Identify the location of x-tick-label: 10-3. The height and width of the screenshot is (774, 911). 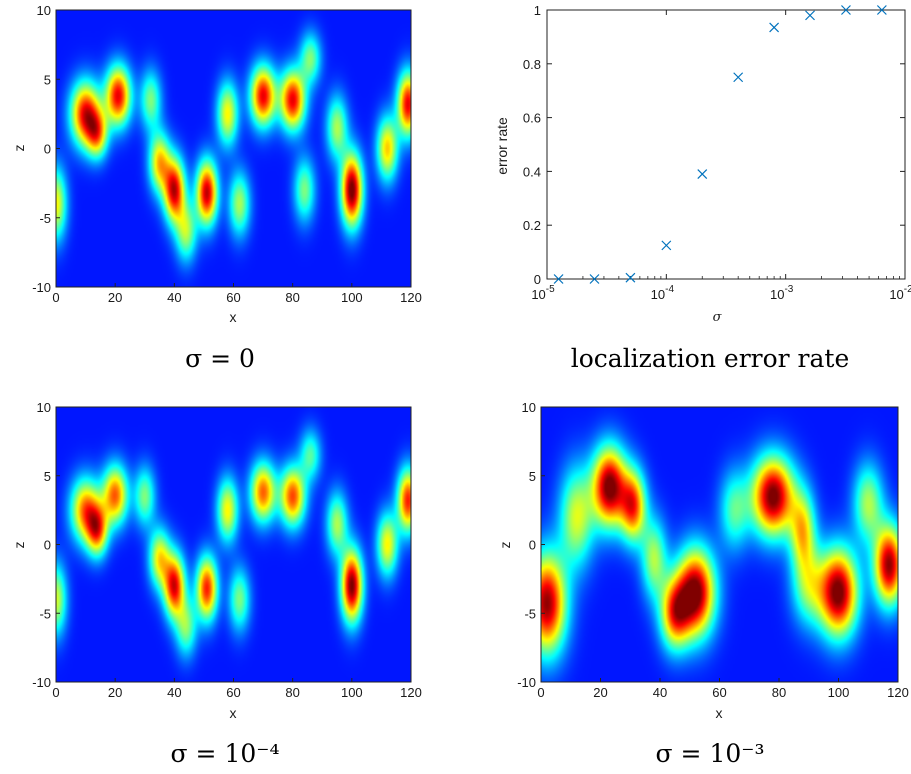
(782, 293).